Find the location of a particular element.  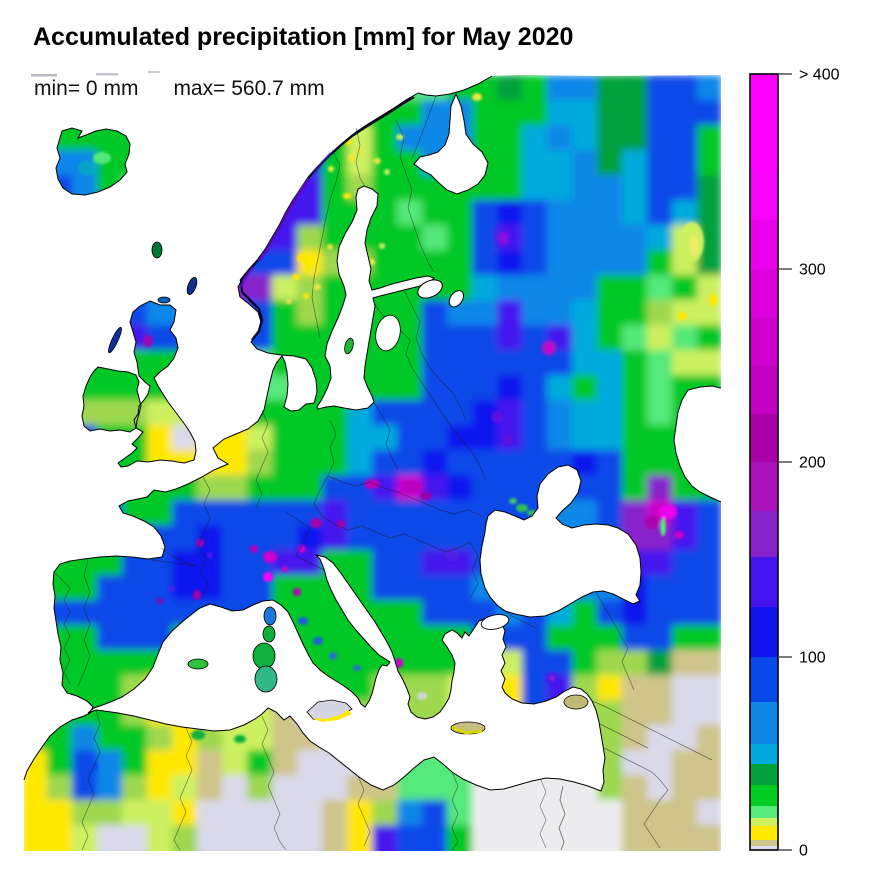

svg-text: > 400 is located at coordinates (819, 75).